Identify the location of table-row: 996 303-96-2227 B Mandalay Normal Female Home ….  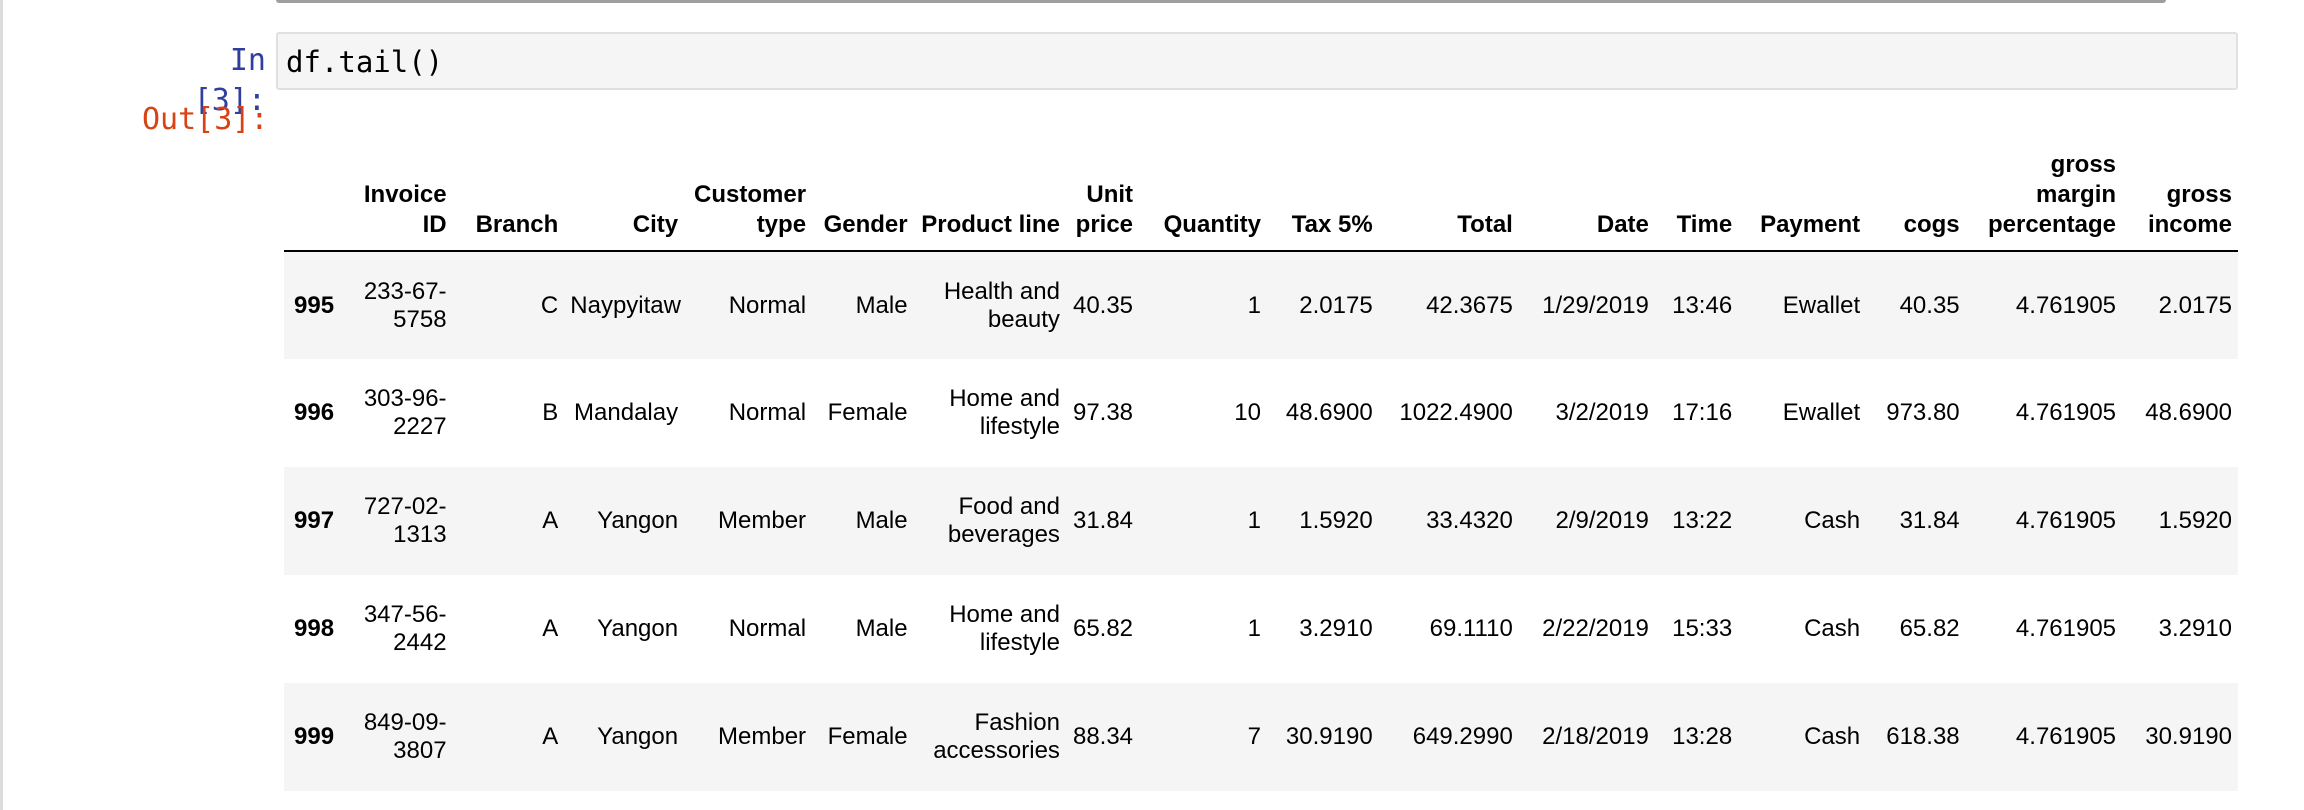
(1261, 413).